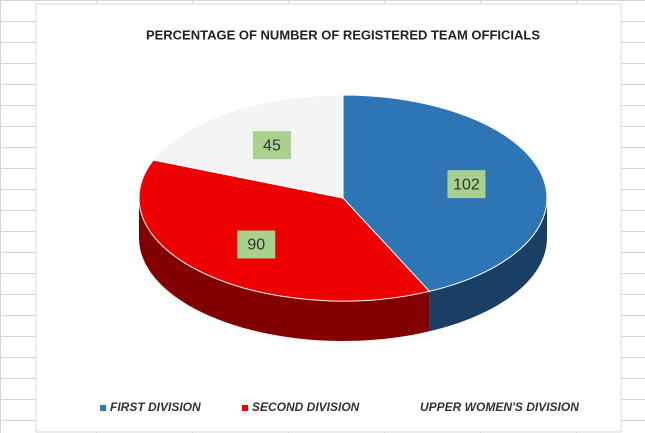 The image size is (645, 433). What do you see at coordinates (306, 407) in the screenshot?
I see `legend-label: SECOND DIVISION` at bounding box center [306, 407].